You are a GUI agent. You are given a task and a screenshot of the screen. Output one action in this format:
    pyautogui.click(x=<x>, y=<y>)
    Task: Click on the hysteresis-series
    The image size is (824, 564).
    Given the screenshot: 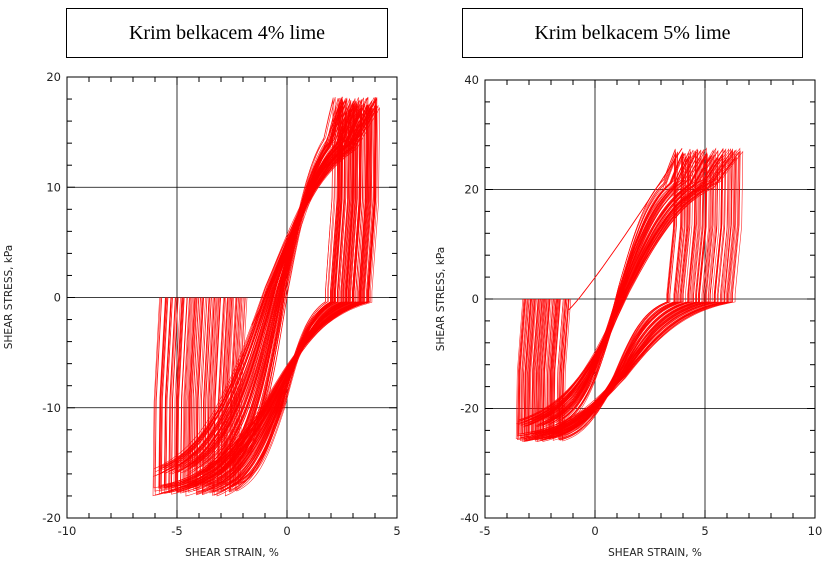 What is the action you would take?
    pyautogui.click(x=629, y=294)
    